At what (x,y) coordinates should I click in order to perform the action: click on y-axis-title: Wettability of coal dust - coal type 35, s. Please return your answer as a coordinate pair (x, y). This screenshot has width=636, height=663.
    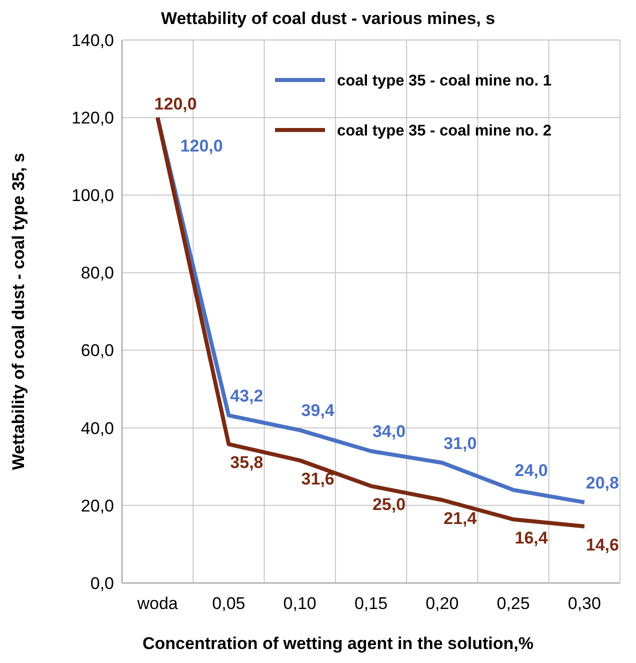
    Looking at the image, I should click on (18, 311).